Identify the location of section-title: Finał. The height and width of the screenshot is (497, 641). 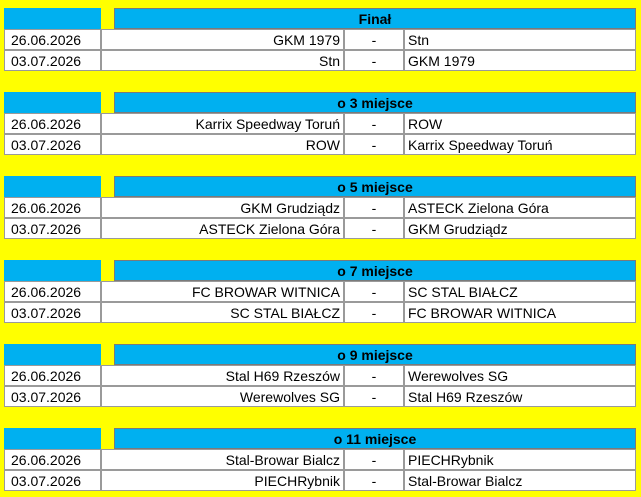
(375, 18).